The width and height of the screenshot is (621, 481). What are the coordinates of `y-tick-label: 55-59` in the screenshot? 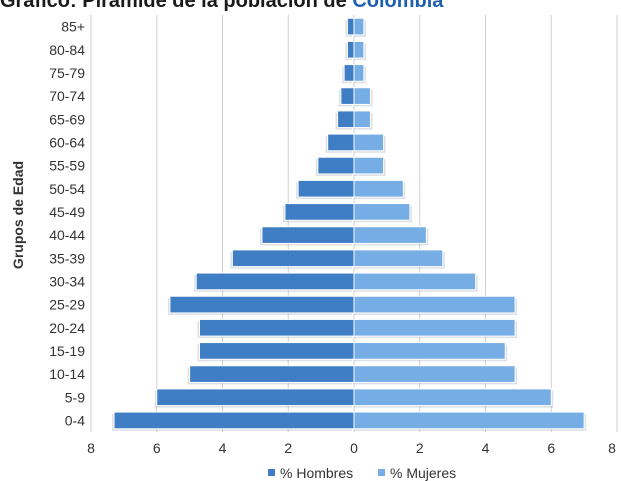 It's located at (67, 166).